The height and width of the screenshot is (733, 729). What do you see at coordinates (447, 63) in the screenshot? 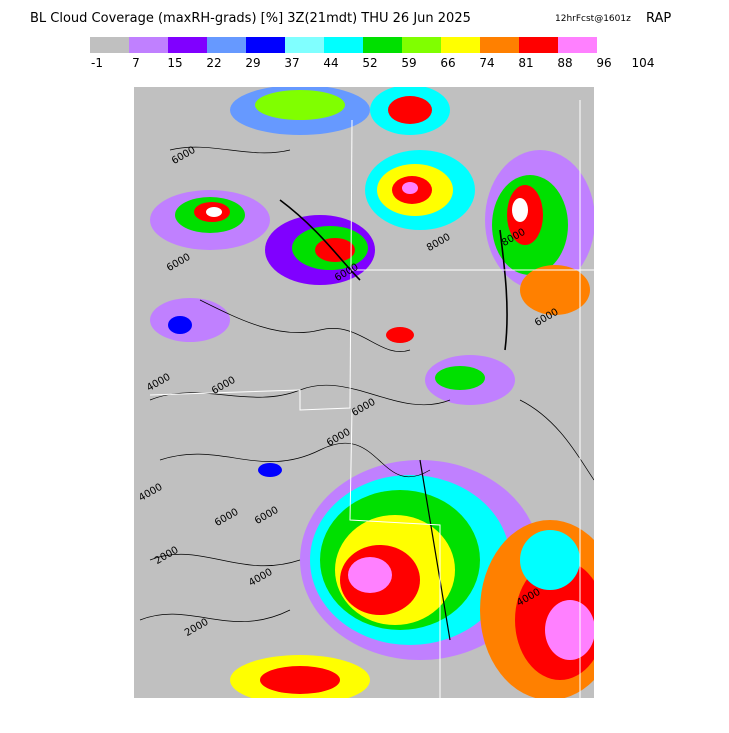
I see `colorbar-label: 66` at bounding box center [447, 63].